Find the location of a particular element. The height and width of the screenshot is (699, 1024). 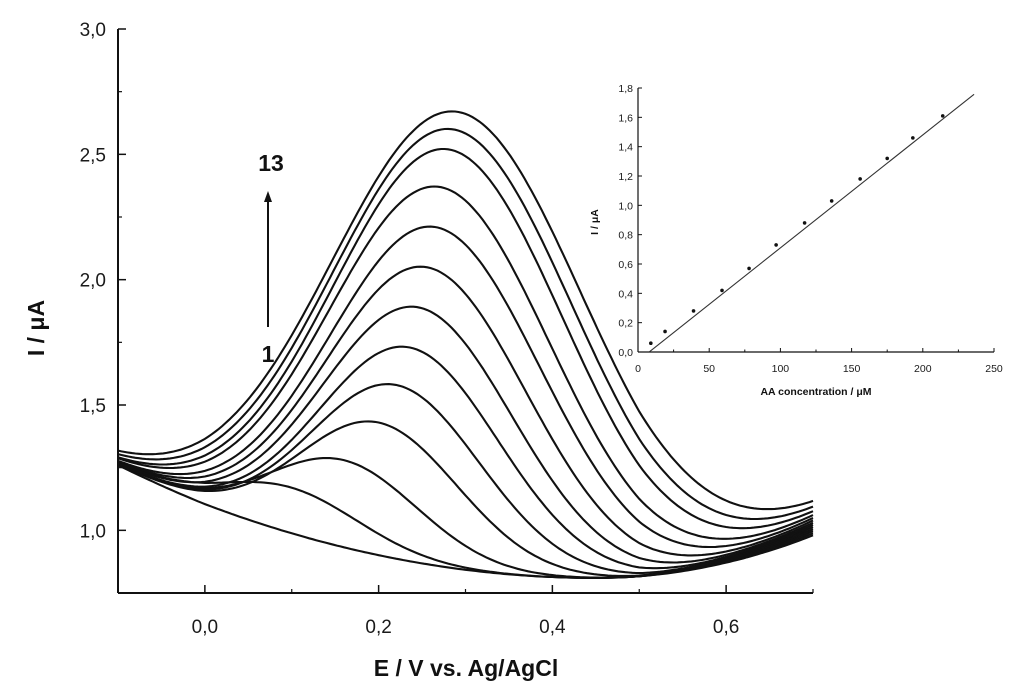

main-x-tick-label: 0,4 is located at coordinates (552, 627).